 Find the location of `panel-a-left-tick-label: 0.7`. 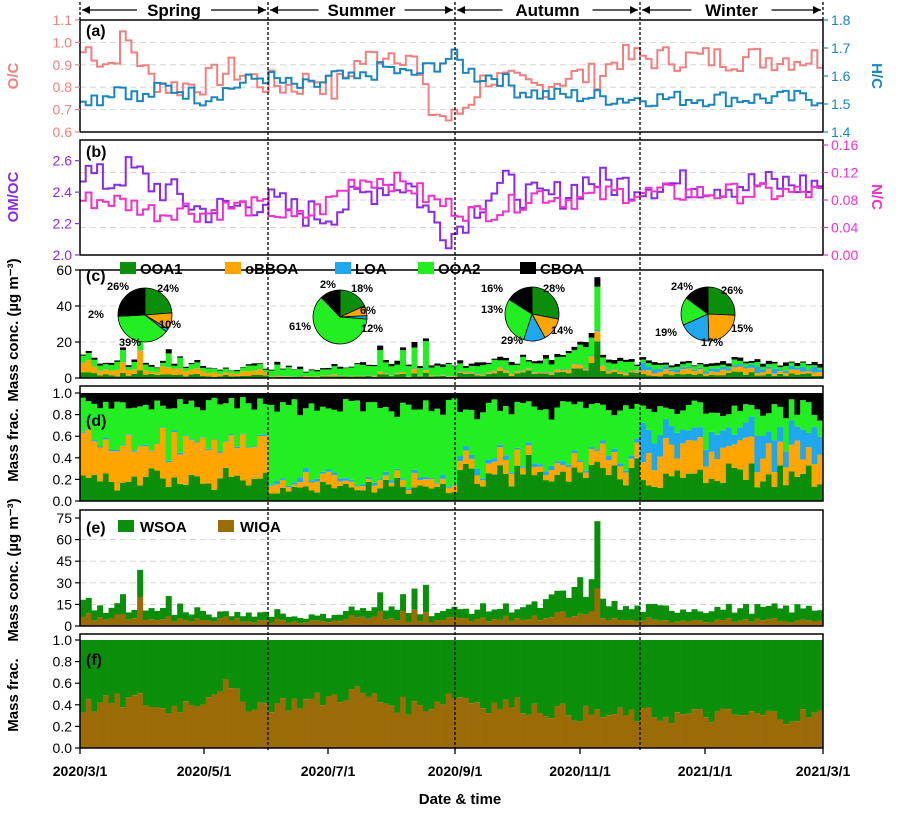

panel-a-left-tick-label: 0.7 is located at coordinates (63, 110).